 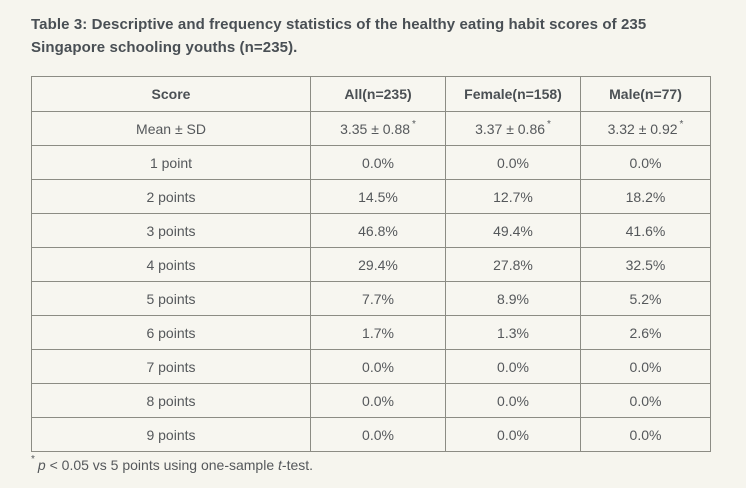 I want to click on cell-all: 14.5%, so click(x=378, y=196).